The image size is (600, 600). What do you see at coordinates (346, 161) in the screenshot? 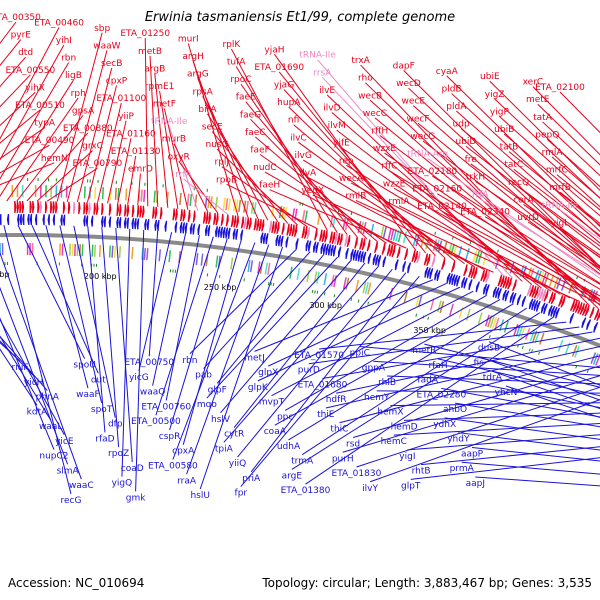
I see `gene-label: rep` at bounding box center [346, 161].